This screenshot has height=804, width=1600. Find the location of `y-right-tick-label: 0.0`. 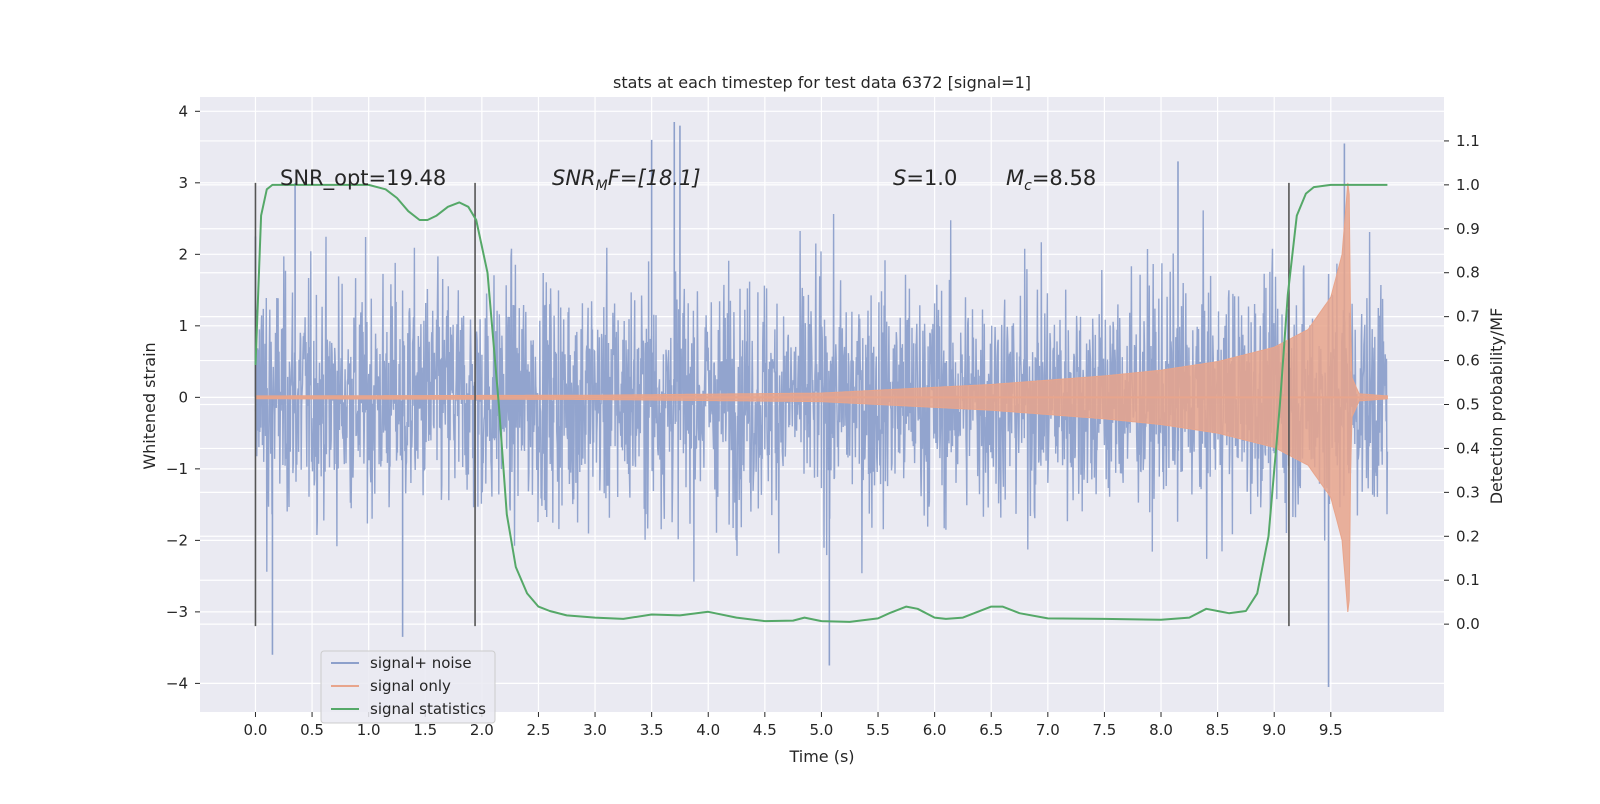

y-right-tick-label: 0.0 is located at coordinates (1468, 624).